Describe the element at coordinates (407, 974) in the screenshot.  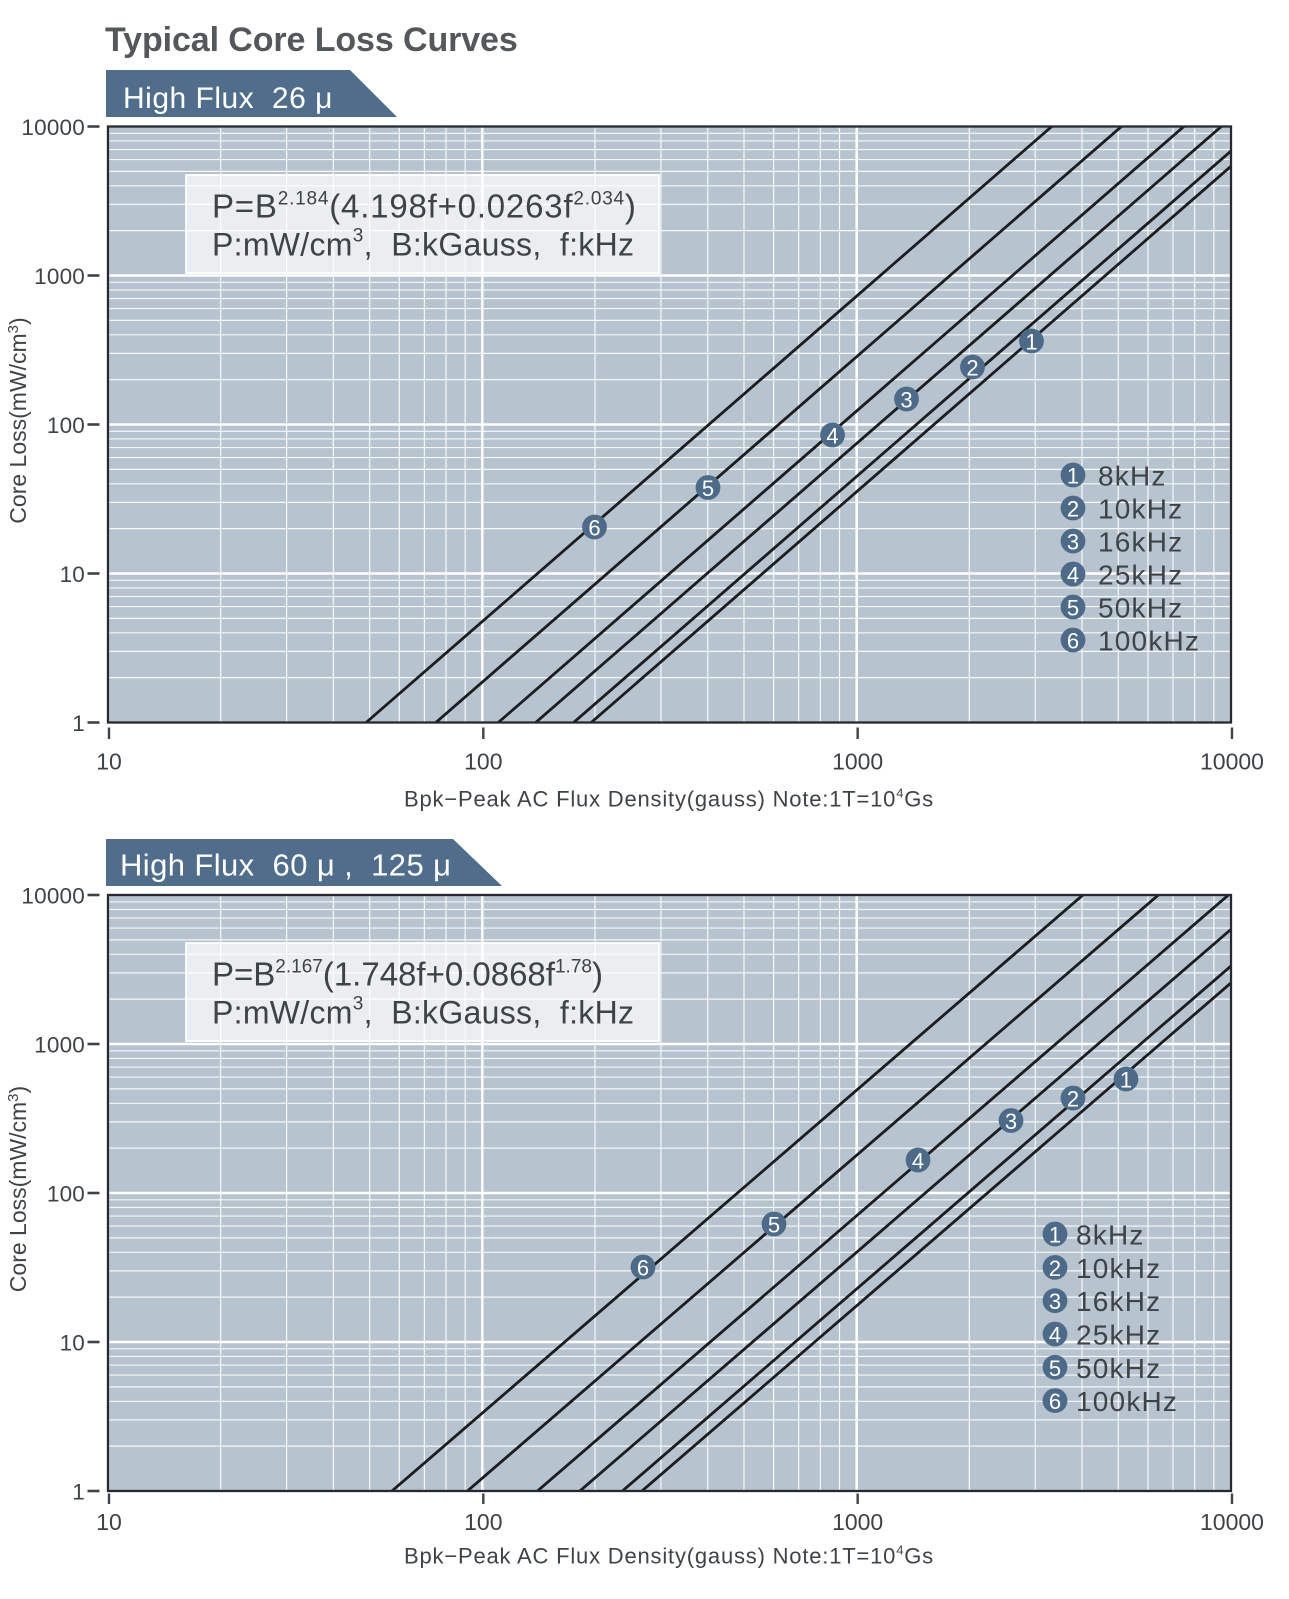
I see `svg-text: P=B2.167(1.748f+0.0868f1.78)` at that location.